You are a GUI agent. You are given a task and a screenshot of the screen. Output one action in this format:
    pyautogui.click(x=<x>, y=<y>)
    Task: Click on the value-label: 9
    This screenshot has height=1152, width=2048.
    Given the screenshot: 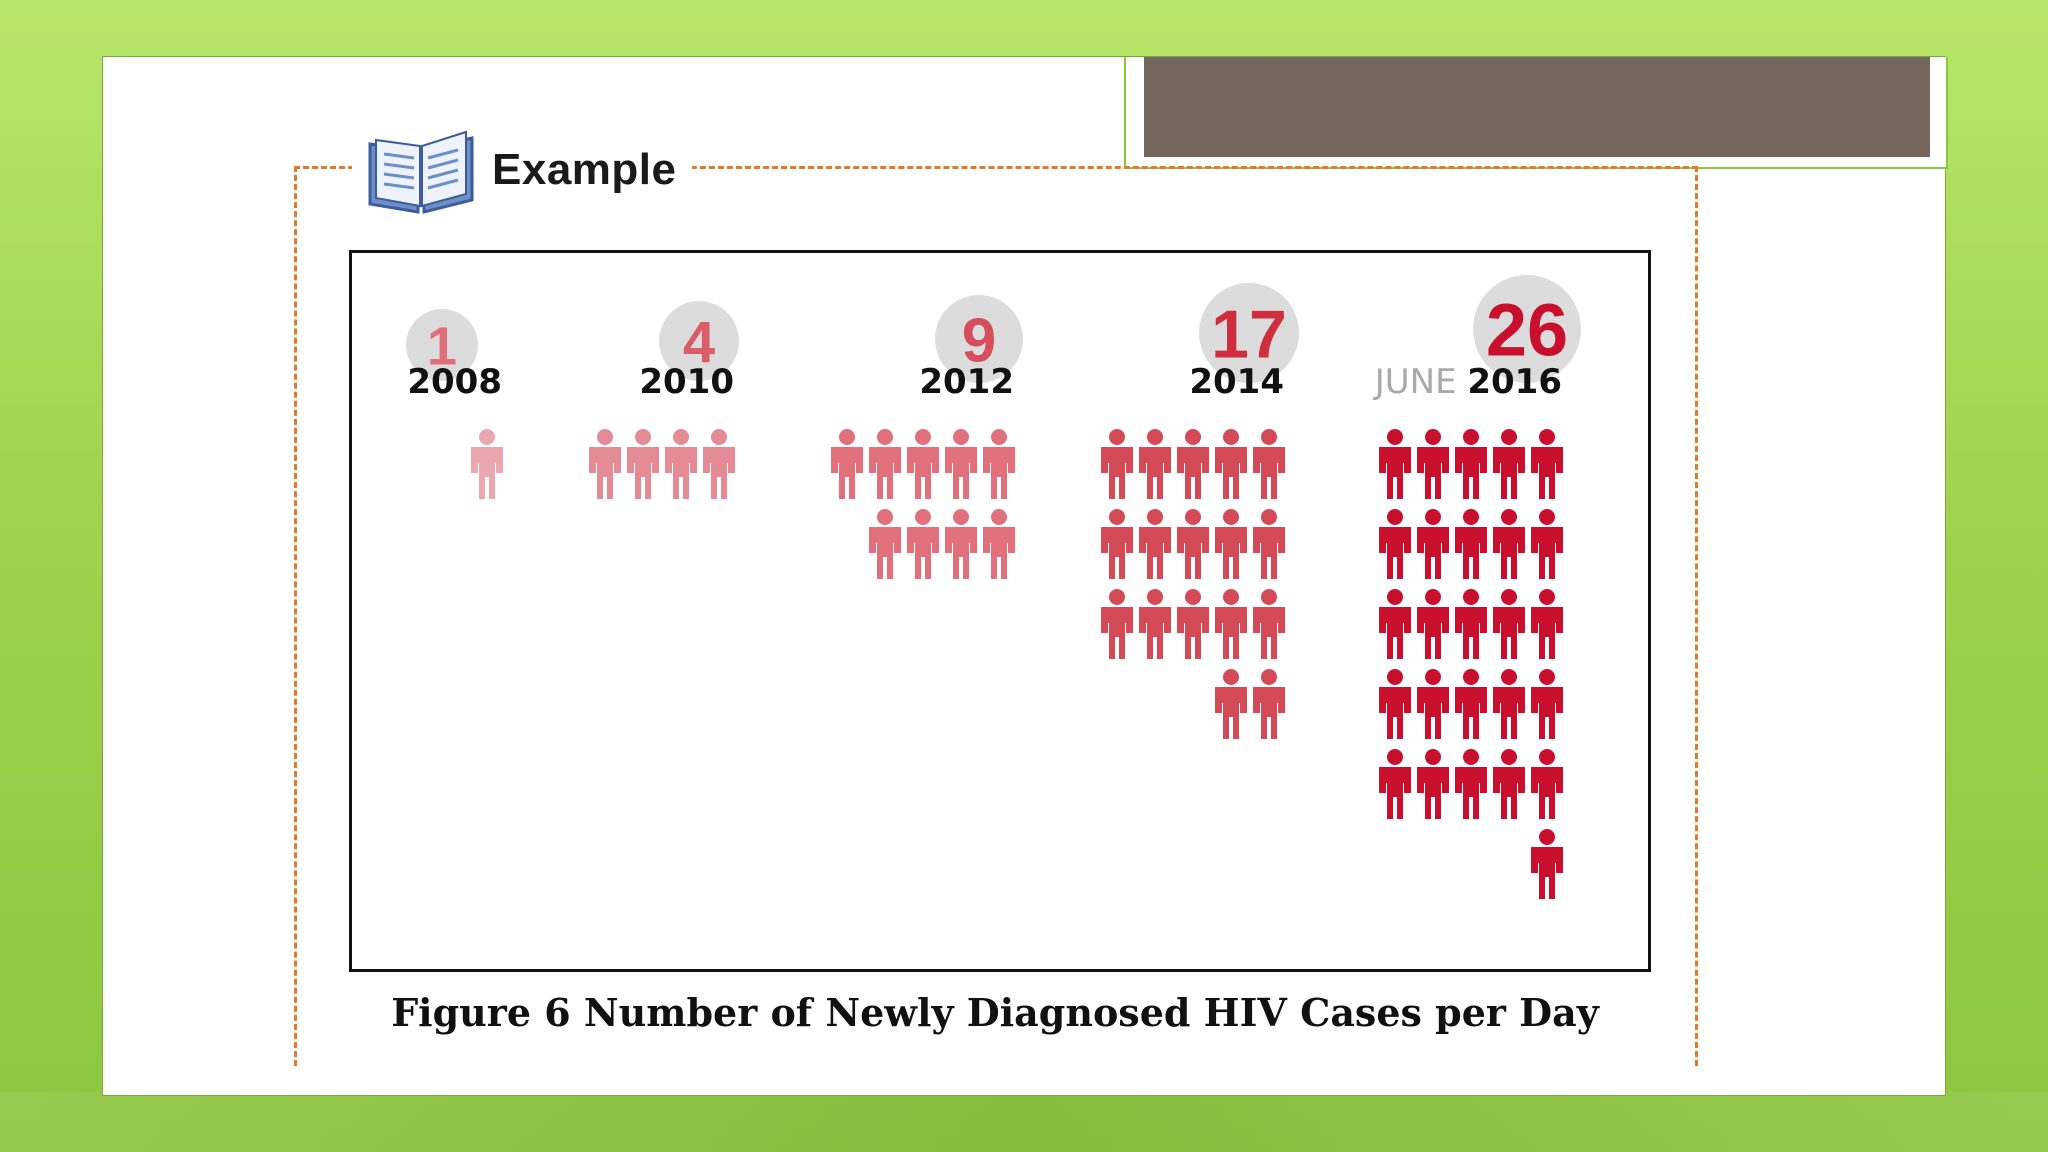 What is the action you would take?
    pyautogui.click(x=979, y=340)
    